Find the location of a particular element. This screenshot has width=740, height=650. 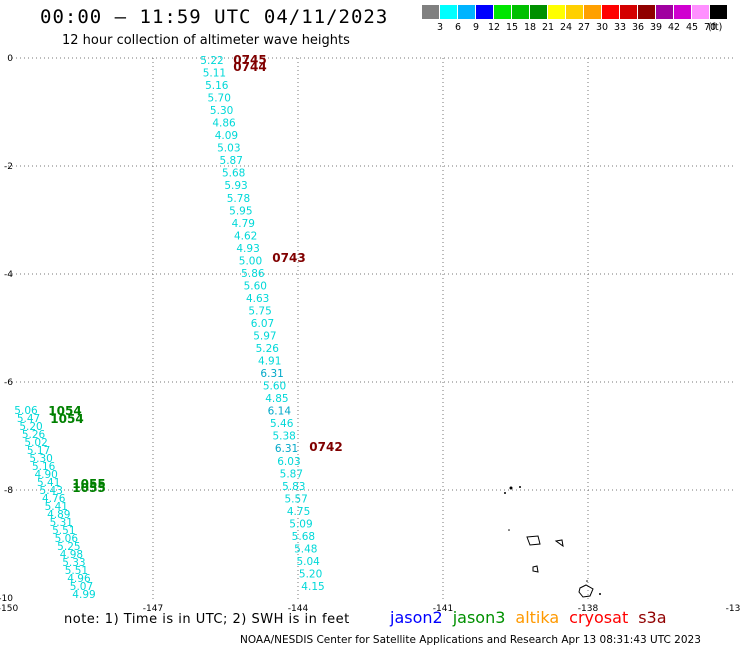

legend-label: 18 is located at coordinates (530, 27).